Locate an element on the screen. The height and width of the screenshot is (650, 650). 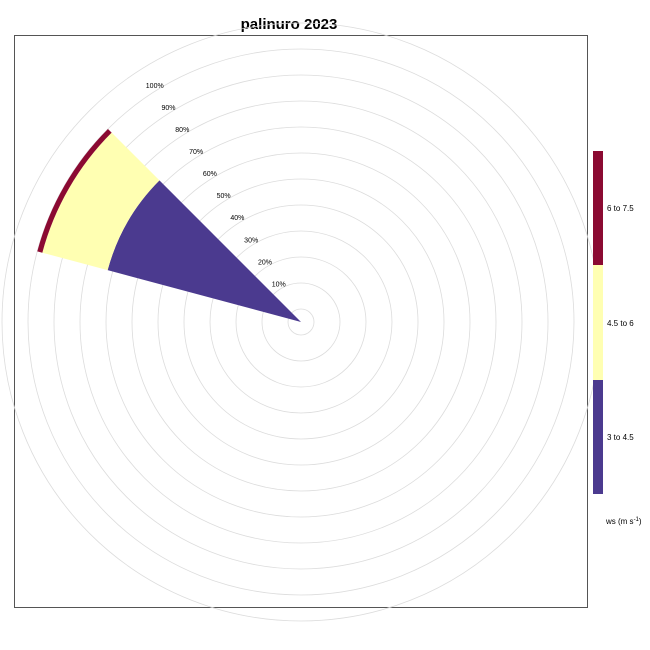
grid-circle is located at coordinates (301, 322).